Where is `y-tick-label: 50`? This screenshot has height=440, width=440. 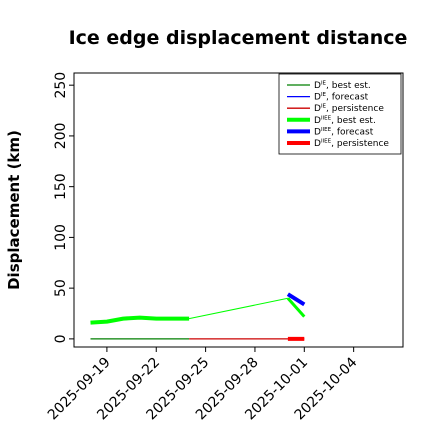
y-tick-label: 50 is located at coordinates (61, 288).